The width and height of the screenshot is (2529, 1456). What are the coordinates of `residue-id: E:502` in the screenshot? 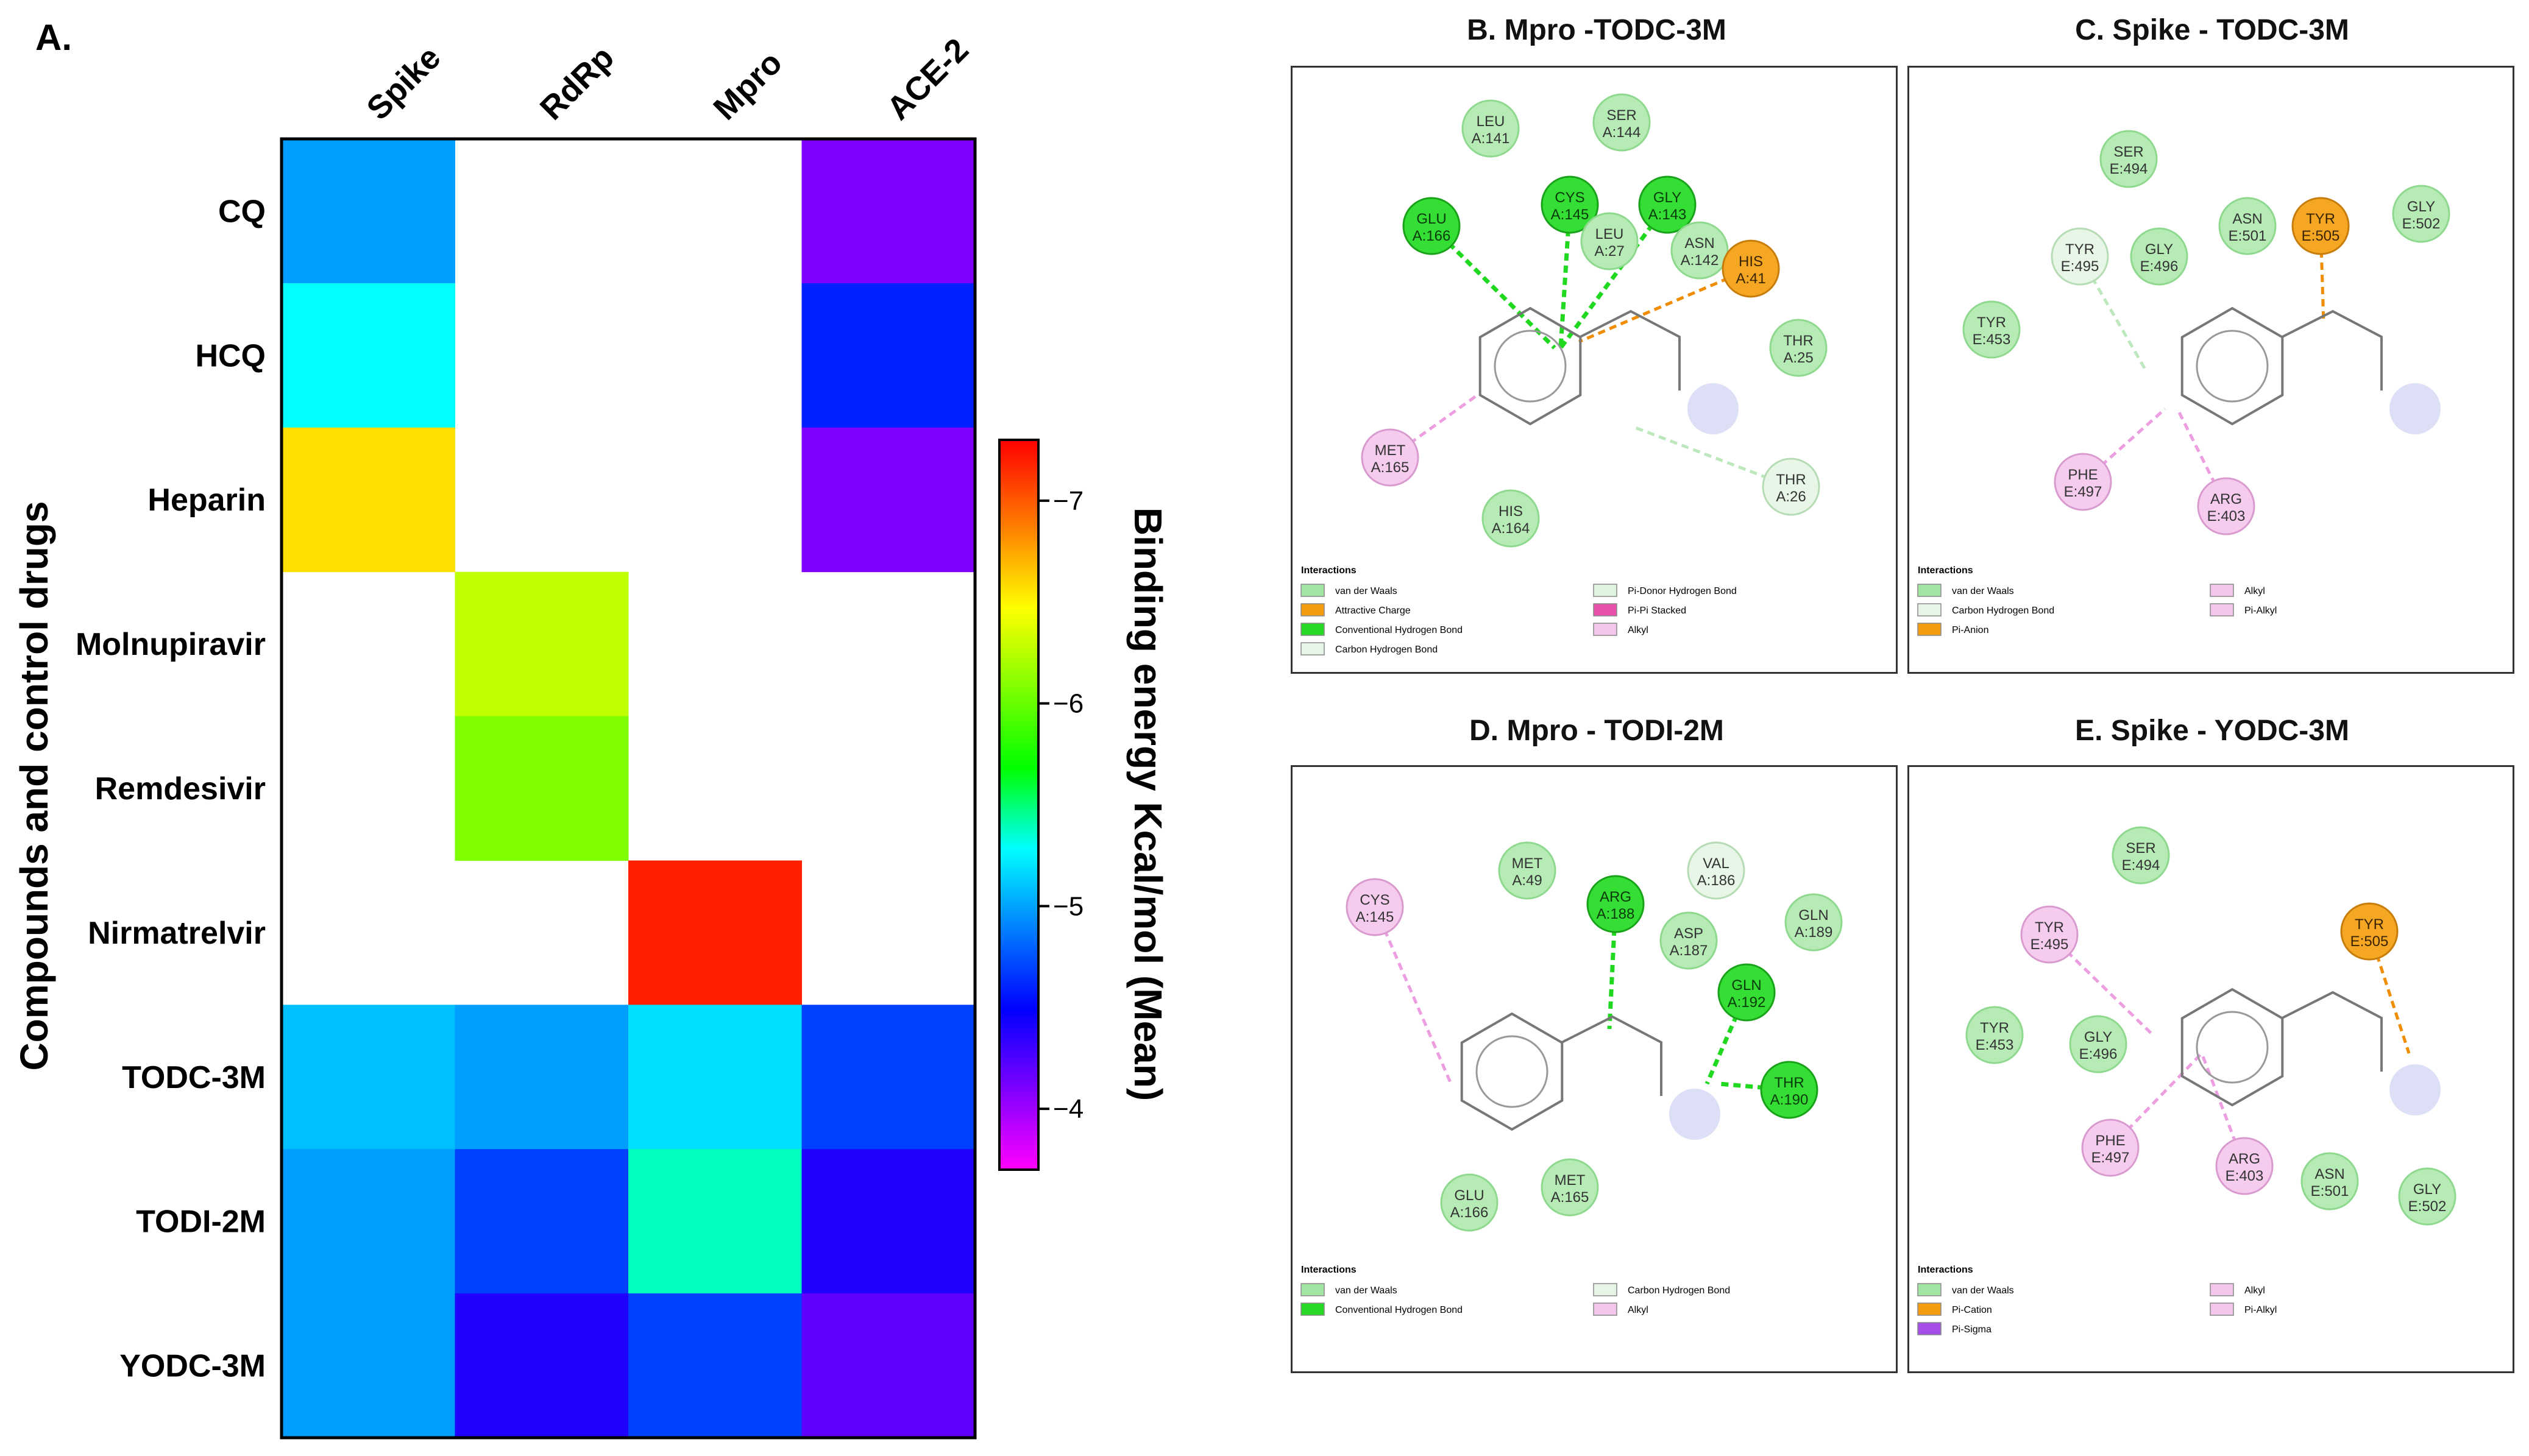 It's located at (2427, 1206).